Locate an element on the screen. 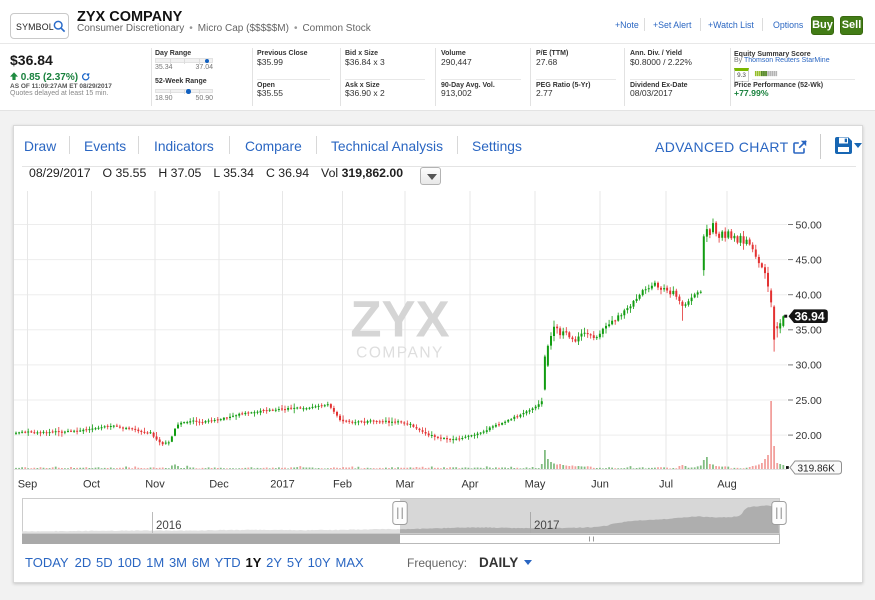  svg-text: Apr is located at coordinates (469, 485).